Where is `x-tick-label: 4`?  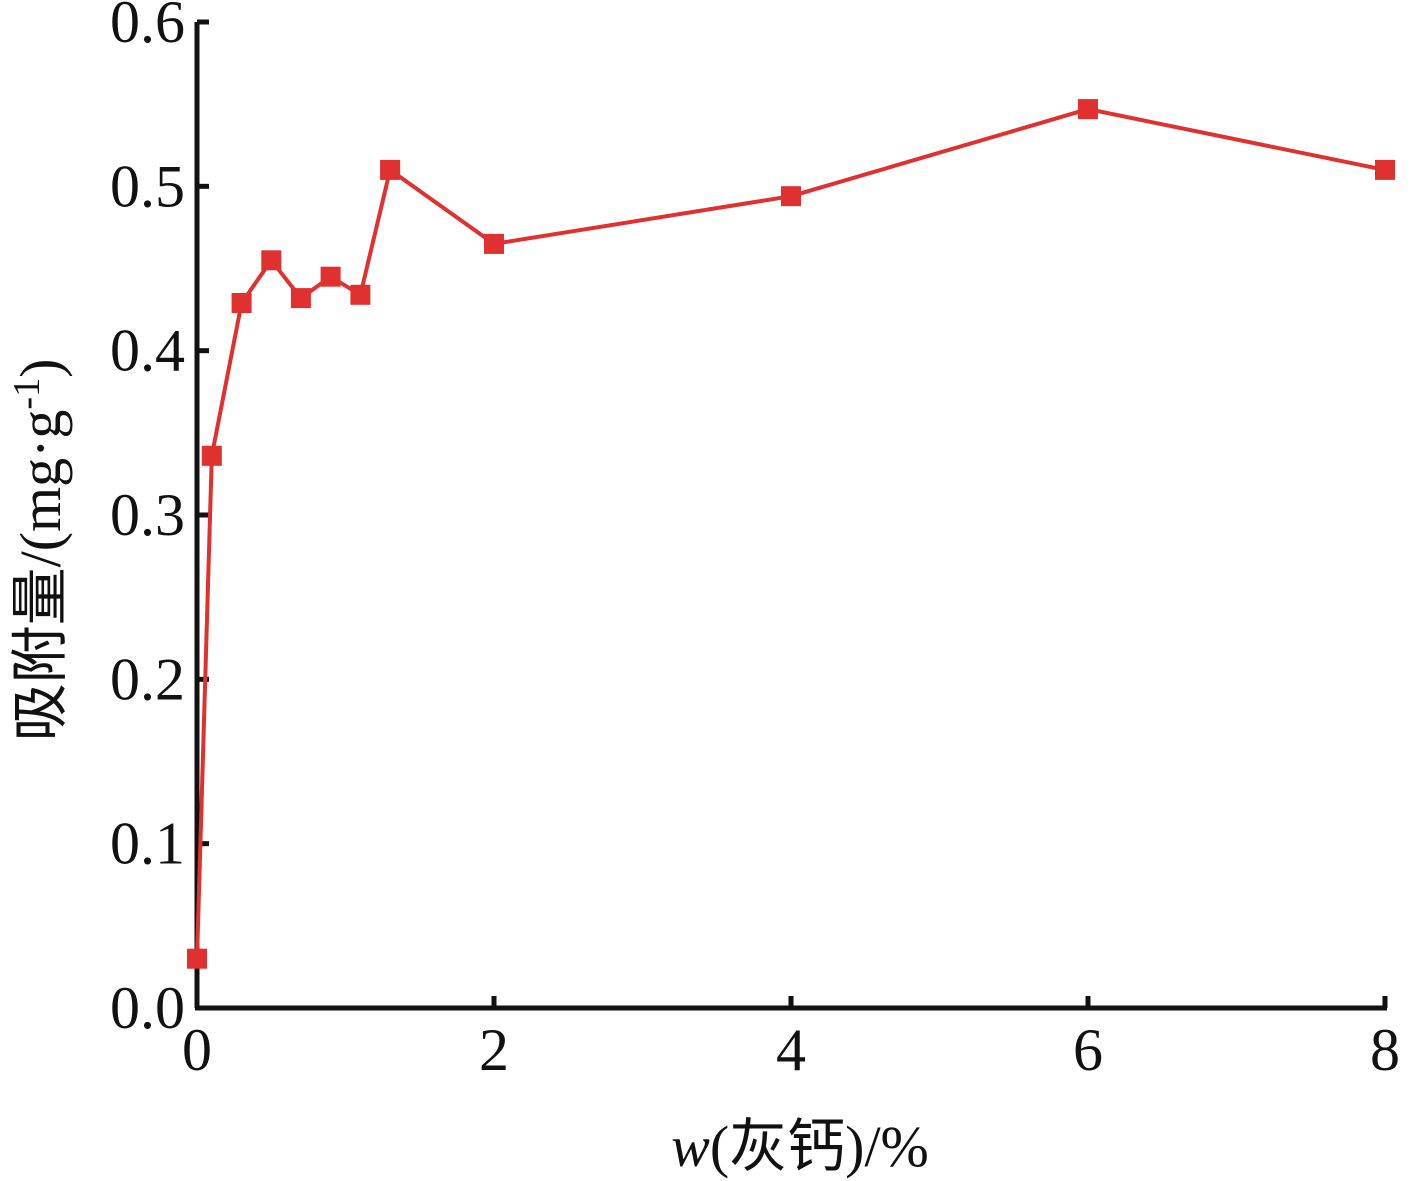
x-tick-label: 4 is located at coordinates (791, 1050).